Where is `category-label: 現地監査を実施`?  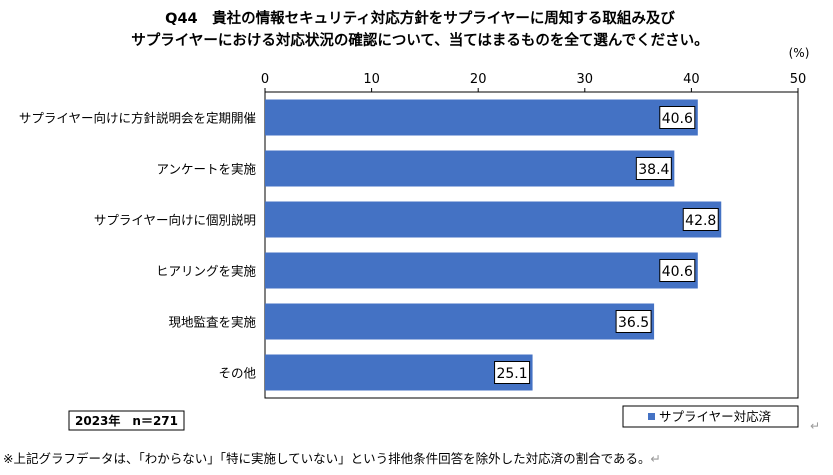 category-label: 現地監査を実施 is located at coordinates (212, 322).